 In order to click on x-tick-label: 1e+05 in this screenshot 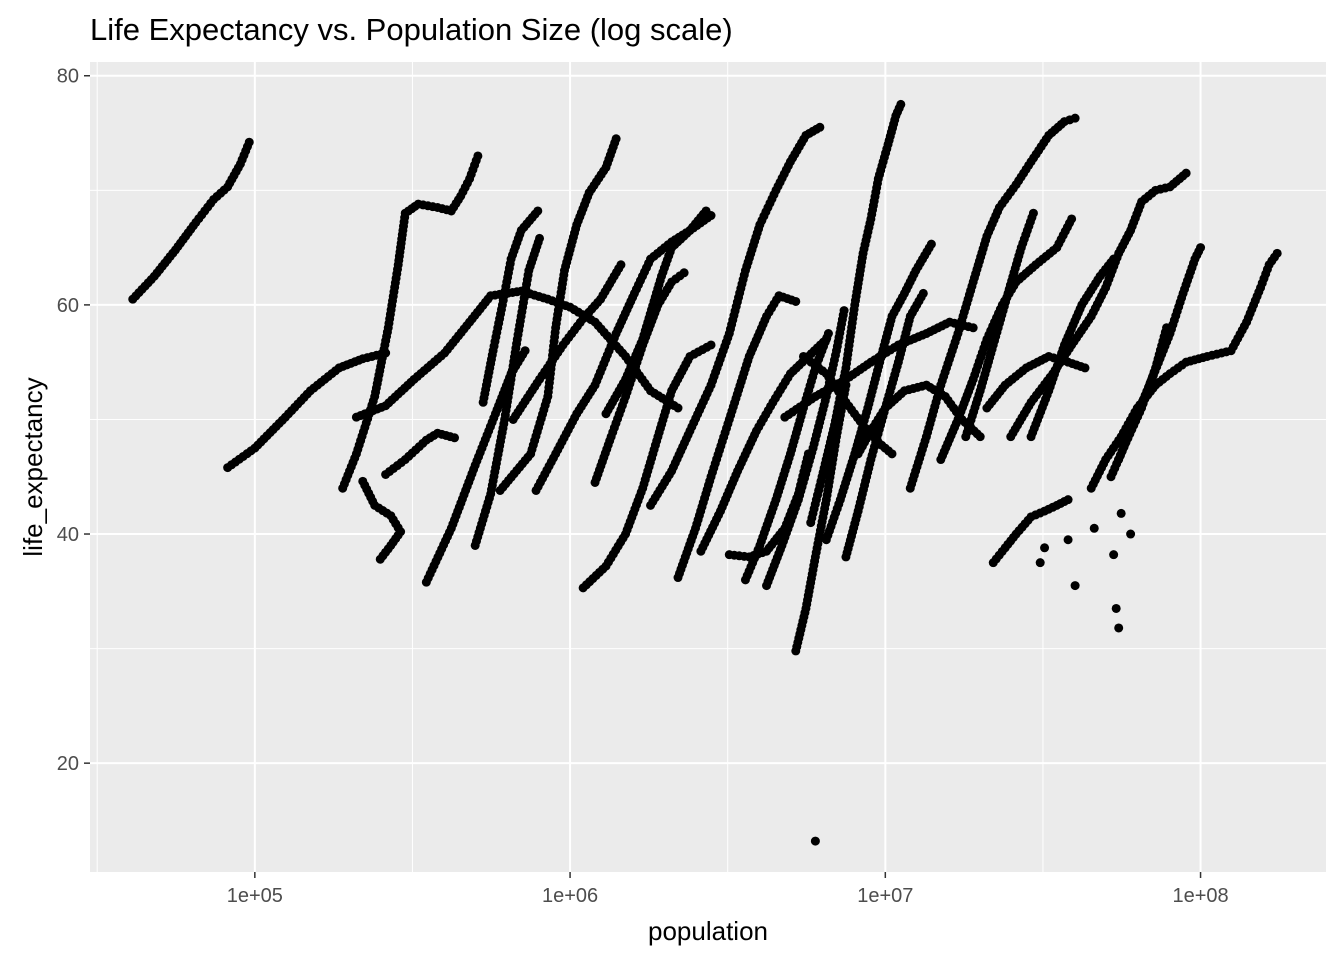, I will do `click(255, 896)`.